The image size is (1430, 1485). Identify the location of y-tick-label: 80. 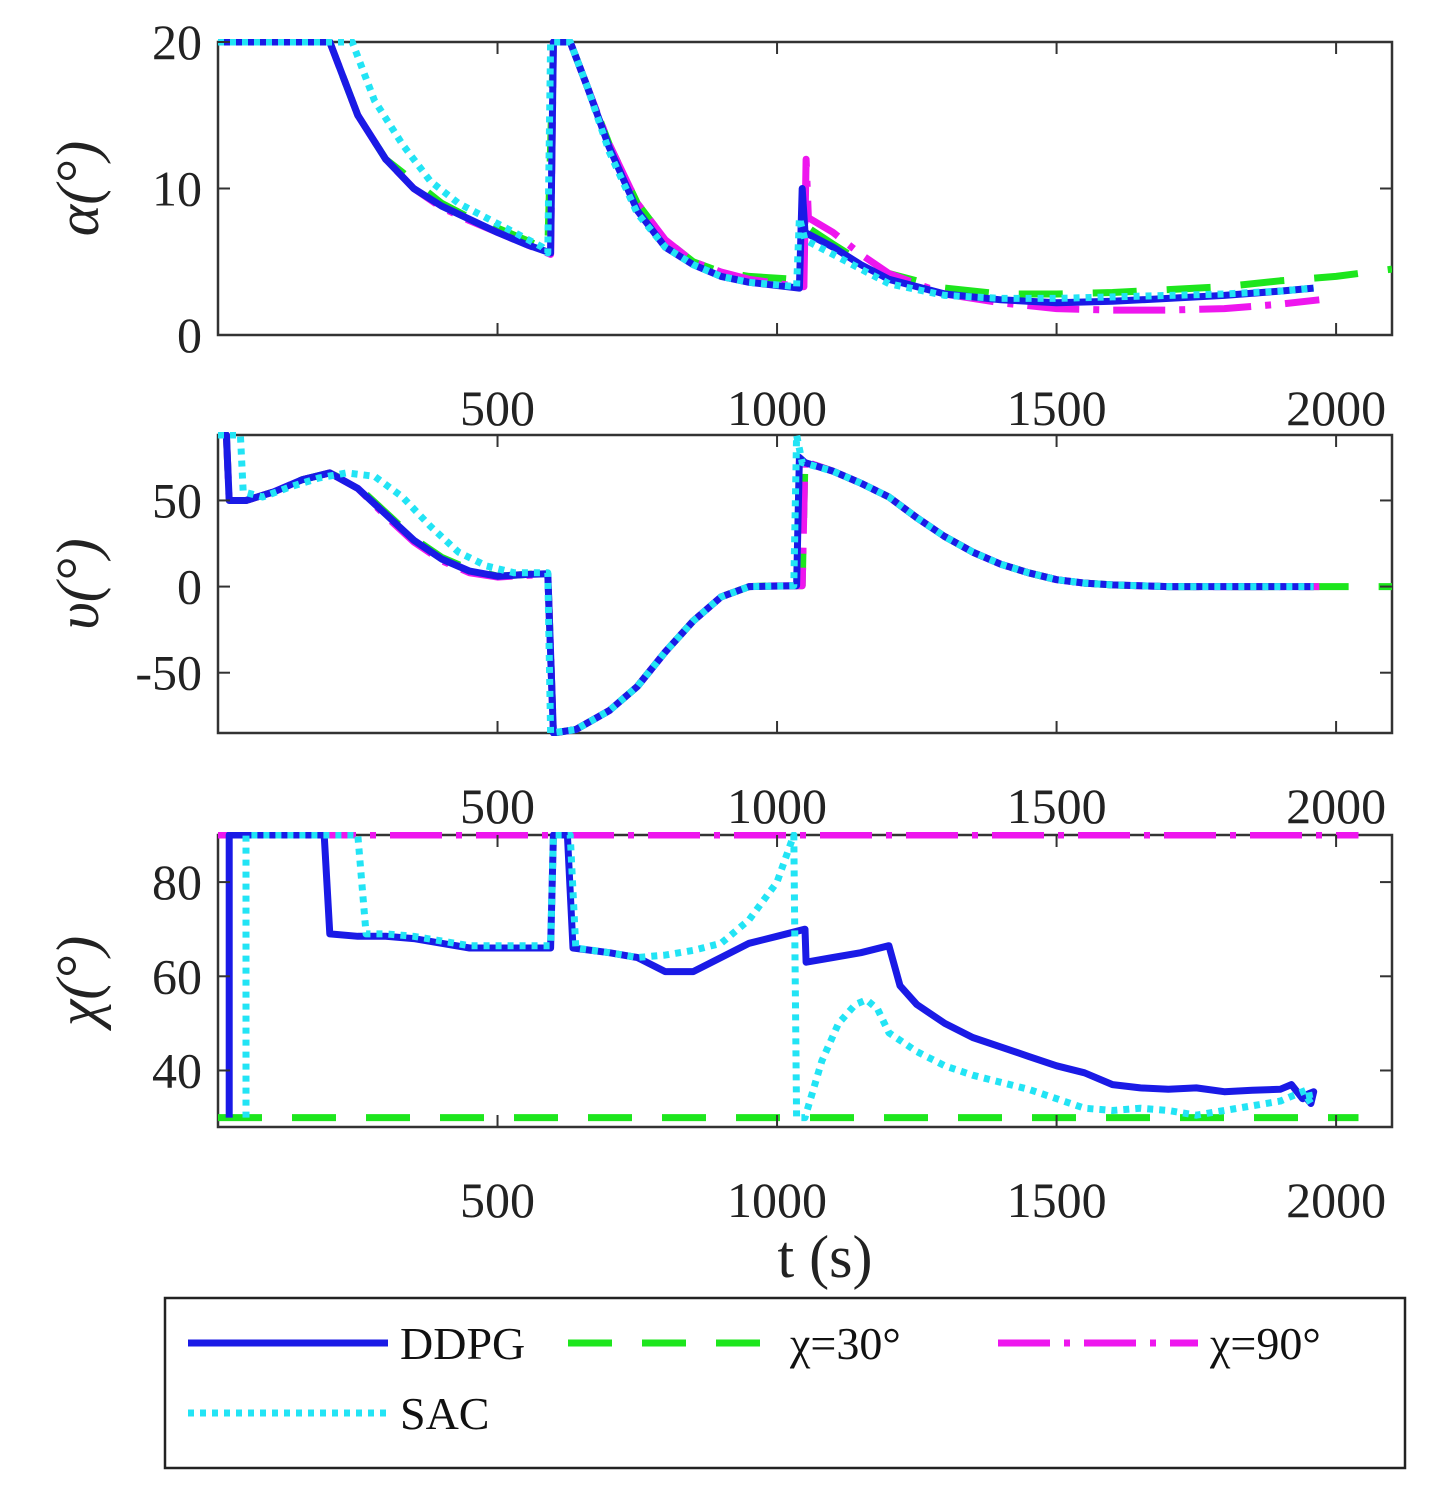
(177, 882).